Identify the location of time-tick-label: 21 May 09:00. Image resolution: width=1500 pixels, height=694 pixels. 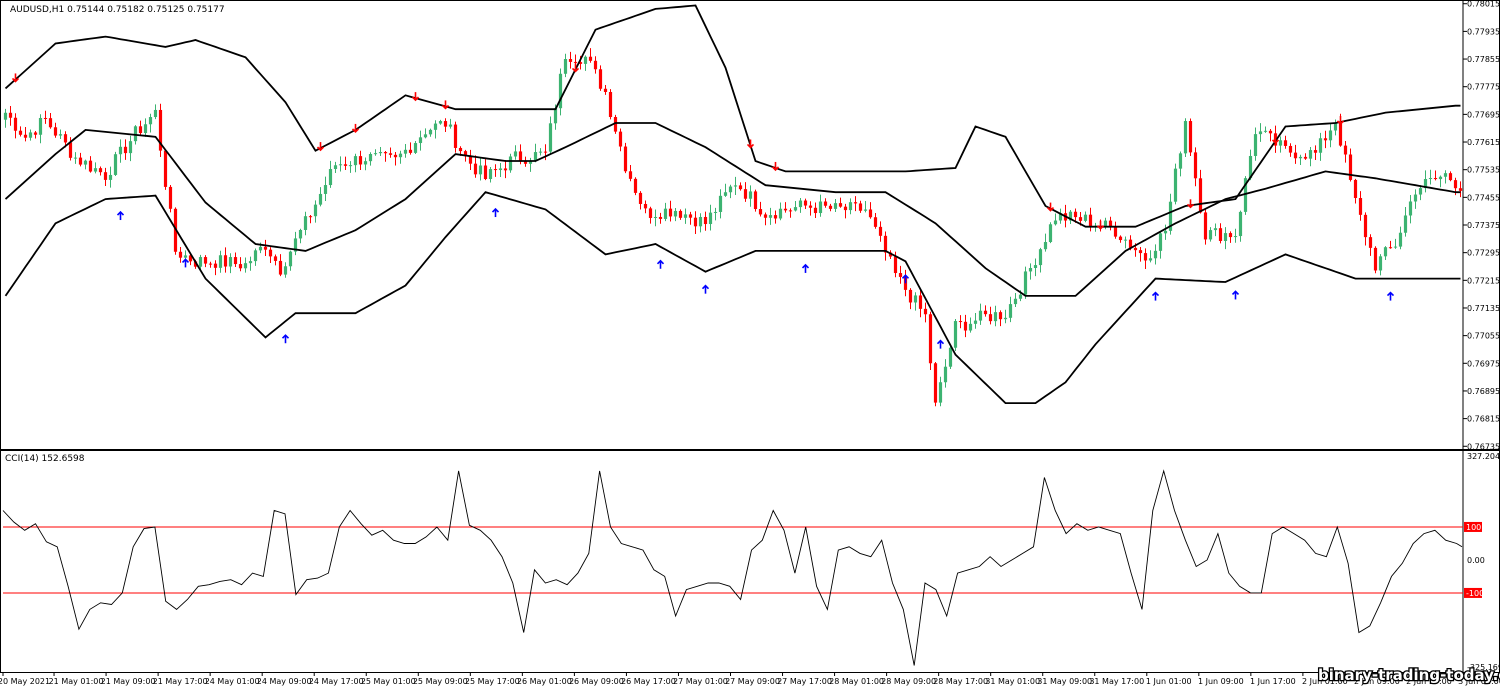
(128, 681).